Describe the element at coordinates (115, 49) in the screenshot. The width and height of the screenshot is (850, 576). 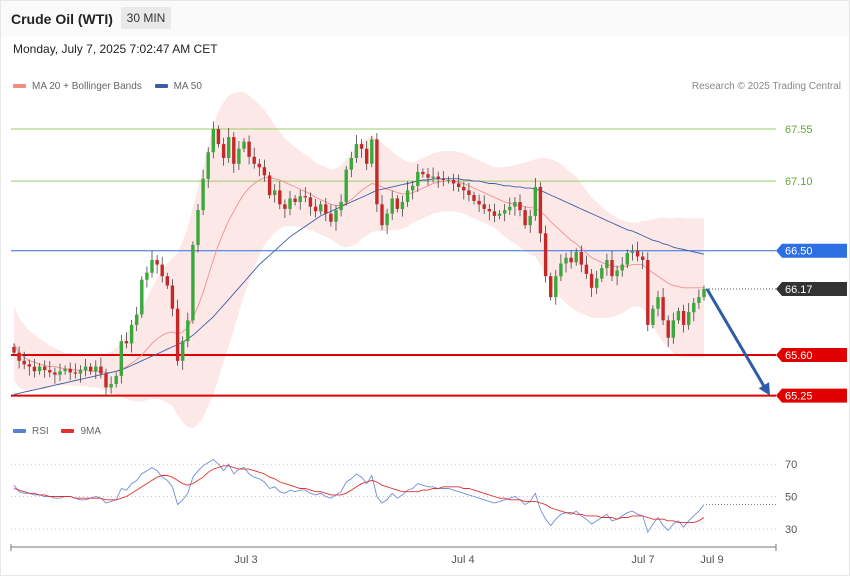
I see `report-datetime: Monday, July 7, 2025 7:02:47 AM CET` at that location.